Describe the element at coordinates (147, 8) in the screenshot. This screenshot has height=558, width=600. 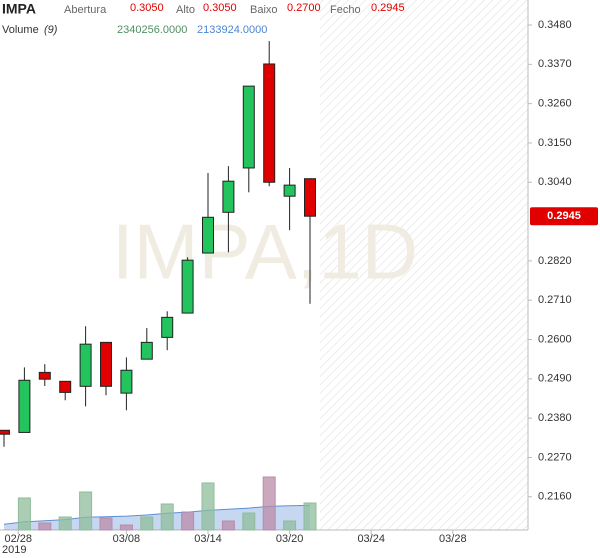
I see `open-value: 0.3050` at that location.